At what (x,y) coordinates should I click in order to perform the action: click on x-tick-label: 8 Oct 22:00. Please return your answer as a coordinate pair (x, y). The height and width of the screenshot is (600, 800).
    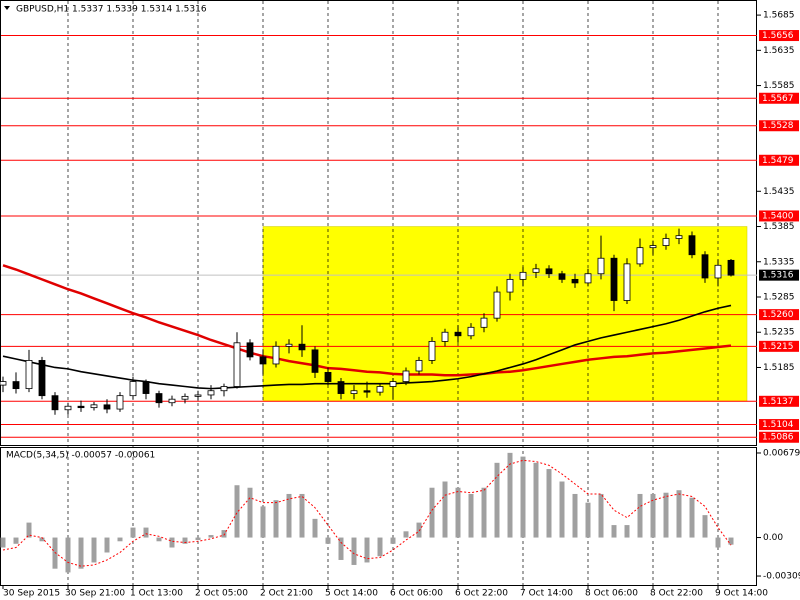
    Looking at the image, I should click on (676, 594).